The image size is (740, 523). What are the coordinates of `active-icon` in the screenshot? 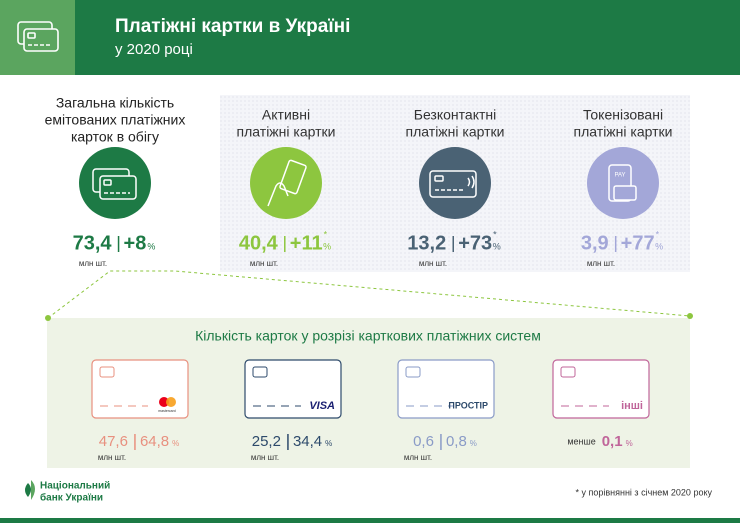 It's located at (286, 183).